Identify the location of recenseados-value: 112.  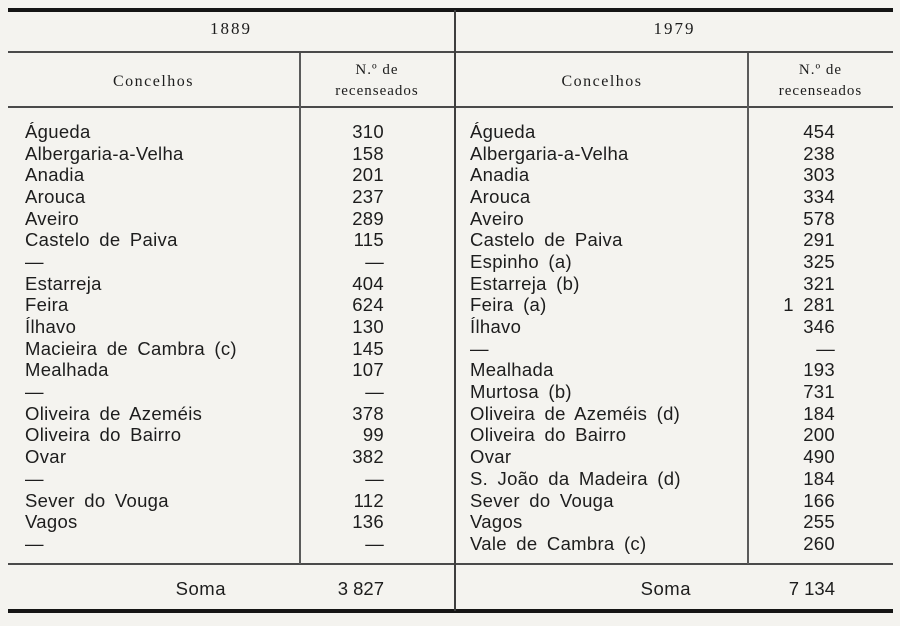
(368, 500).